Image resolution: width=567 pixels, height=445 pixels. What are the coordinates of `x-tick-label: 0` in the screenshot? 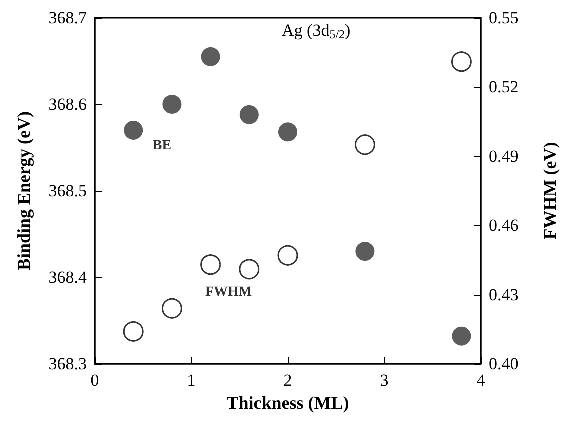 It's located at (95, 380).